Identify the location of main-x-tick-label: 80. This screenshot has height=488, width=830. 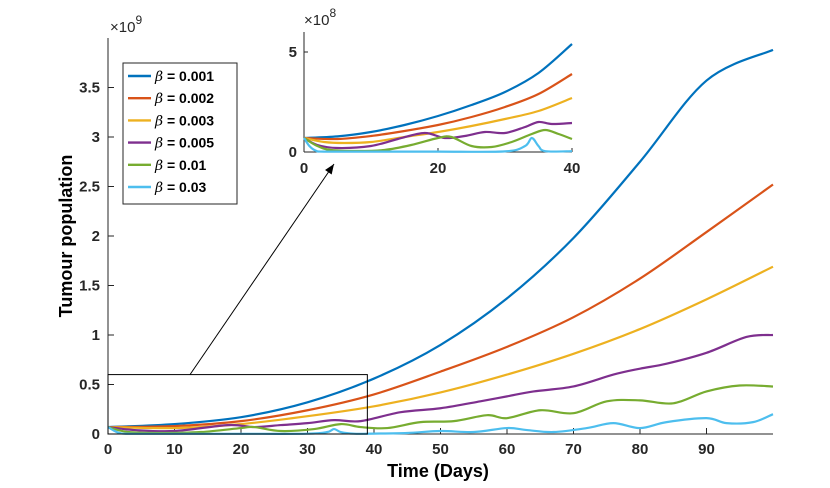
(640, 449).